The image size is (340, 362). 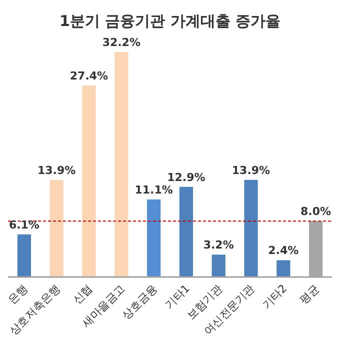 What do you see at coordinates (89, 76) in the screenshot?
I see `data-label: 27.4%` at bounding box center [89, 76].